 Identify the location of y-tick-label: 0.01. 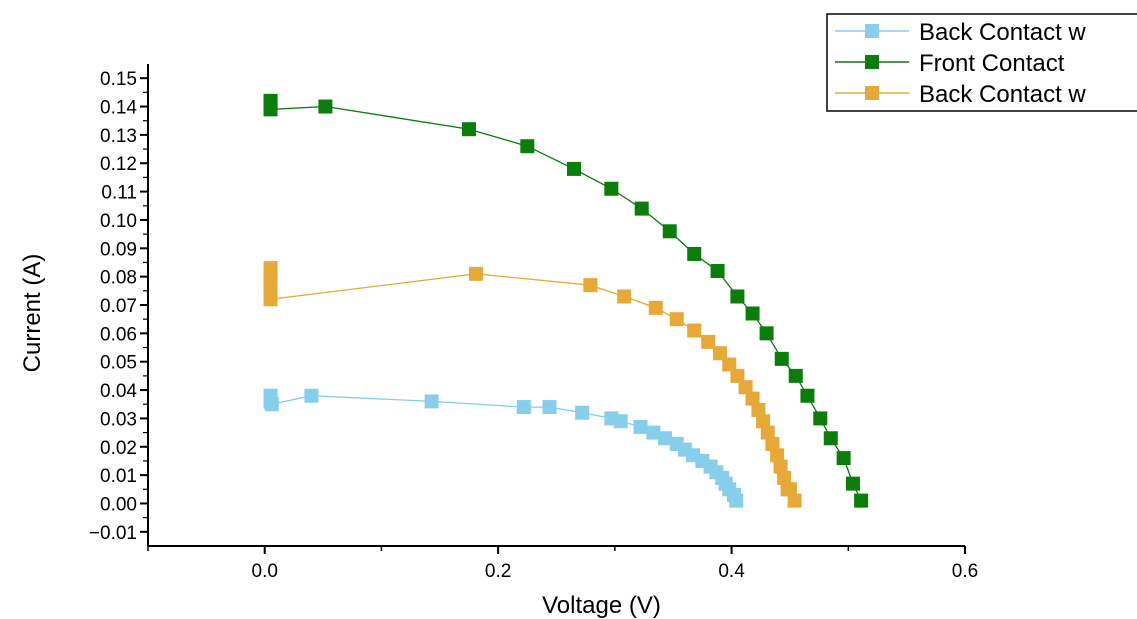
(118, 476).